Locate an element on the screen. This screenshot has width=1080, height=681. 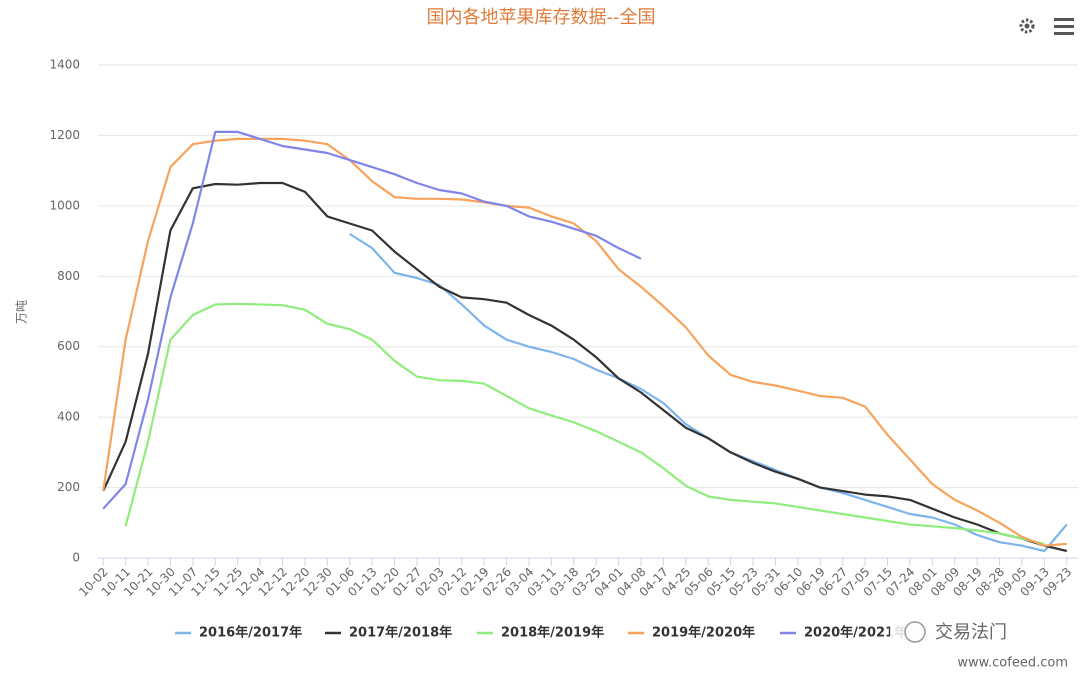
y-tick-label: 400 is located at coordinates (68, 417).